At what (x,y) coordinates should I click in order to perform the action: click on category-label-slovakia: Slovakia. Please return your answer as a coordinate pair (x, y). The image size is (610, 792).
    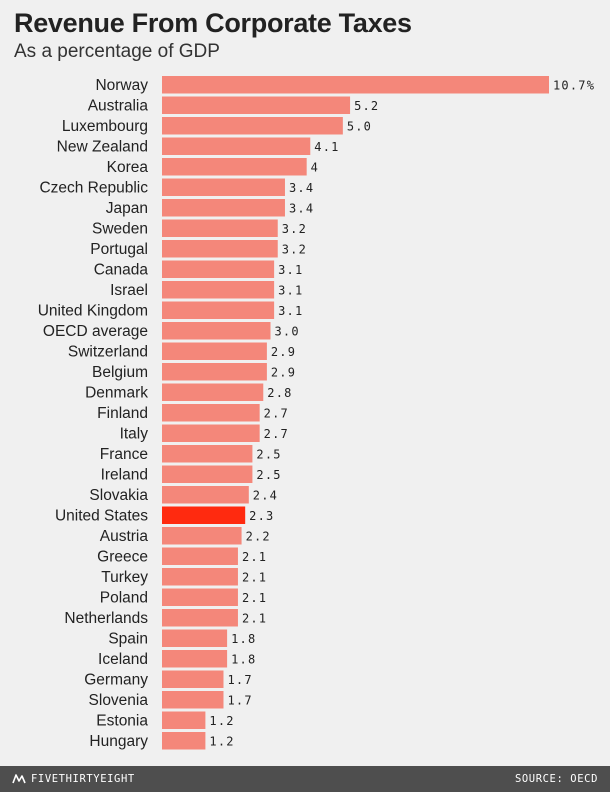
    Looking at the image, I should click on (118, 495).